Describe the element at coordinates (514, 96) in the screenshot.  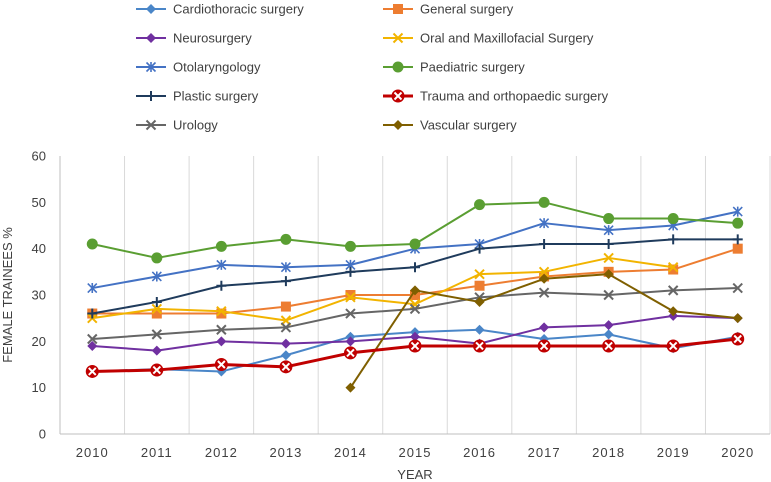
I see `legend-label: Trauma and orthopaedic surgery` at that location.